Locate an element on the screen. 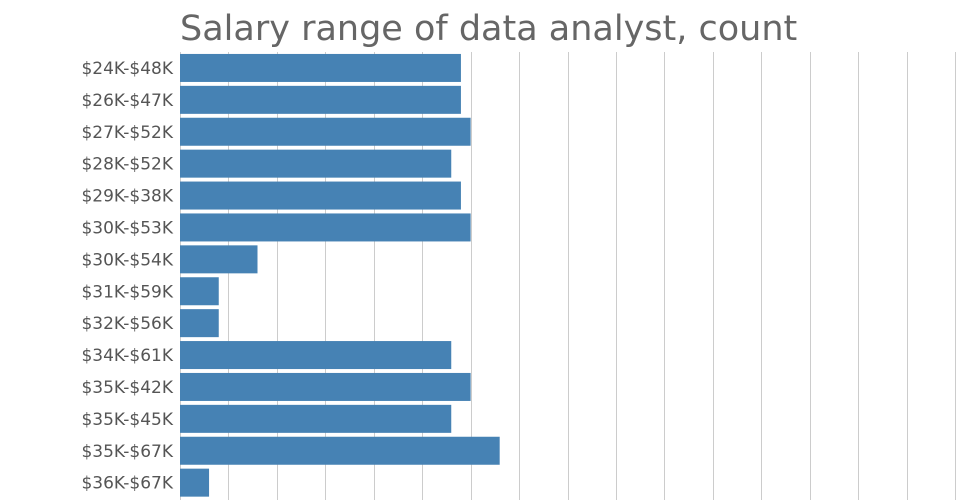 The width and height of the screenshot is (960, 500). category-tick-label: $31K-$59K is located at coordinates (127, 292).